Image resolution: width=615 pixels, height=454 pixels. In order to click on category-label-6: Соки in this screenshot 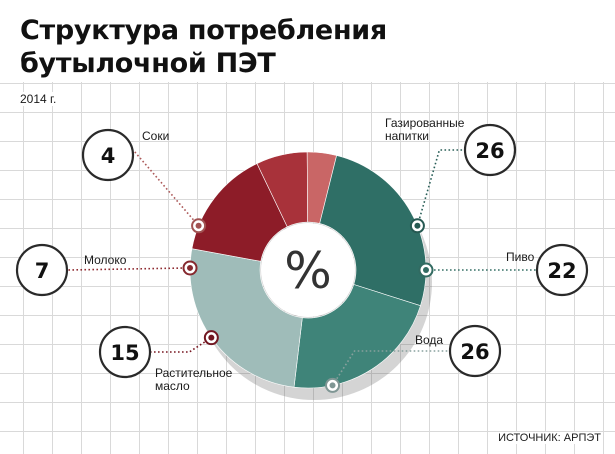, I will do `click(155, 136)`.